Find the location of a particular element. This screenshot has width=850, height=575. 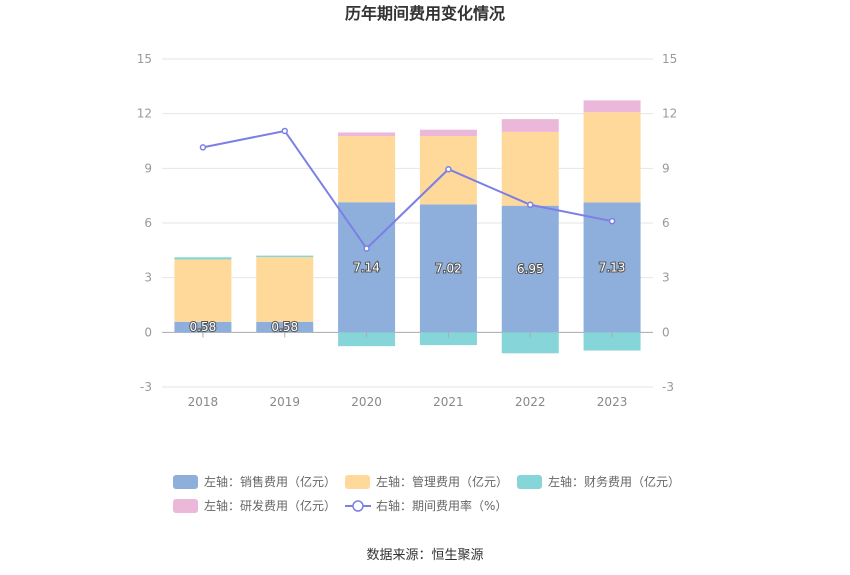

x-tick-label: 2021 is located at coordinates (448, 402).